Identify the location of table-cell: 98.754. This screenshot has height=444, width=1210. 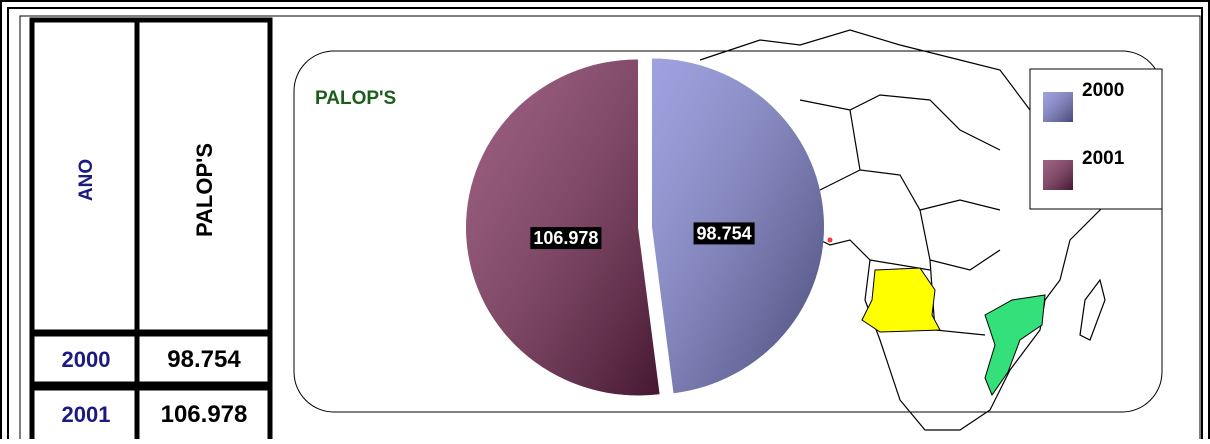
(204, 359).